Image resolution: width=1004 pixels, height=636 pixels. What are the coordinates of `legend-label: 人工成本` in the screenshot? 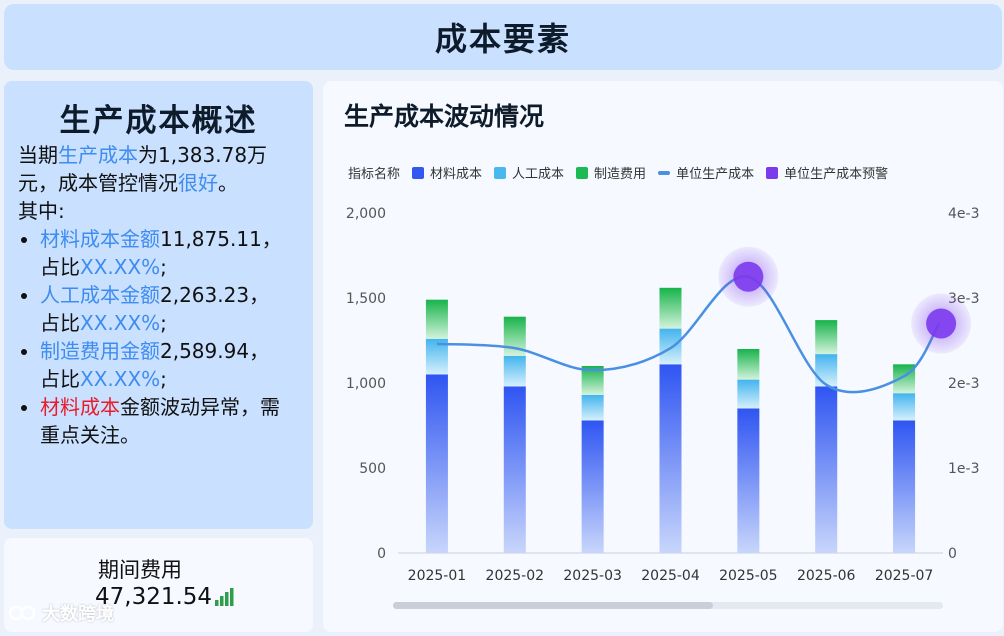 It's located at (538, 174).